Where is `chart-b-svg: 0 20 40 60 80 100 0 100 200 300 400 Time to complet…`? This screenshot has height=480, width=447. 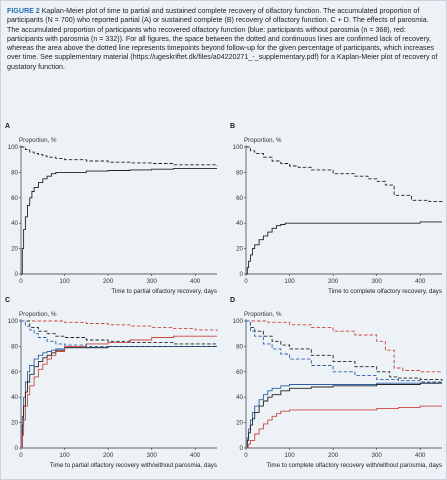 chart-b-svg: 0 20 40 60 80 100 0 100 200 300 400 Time to complet… is located at coordinates (338, 219).